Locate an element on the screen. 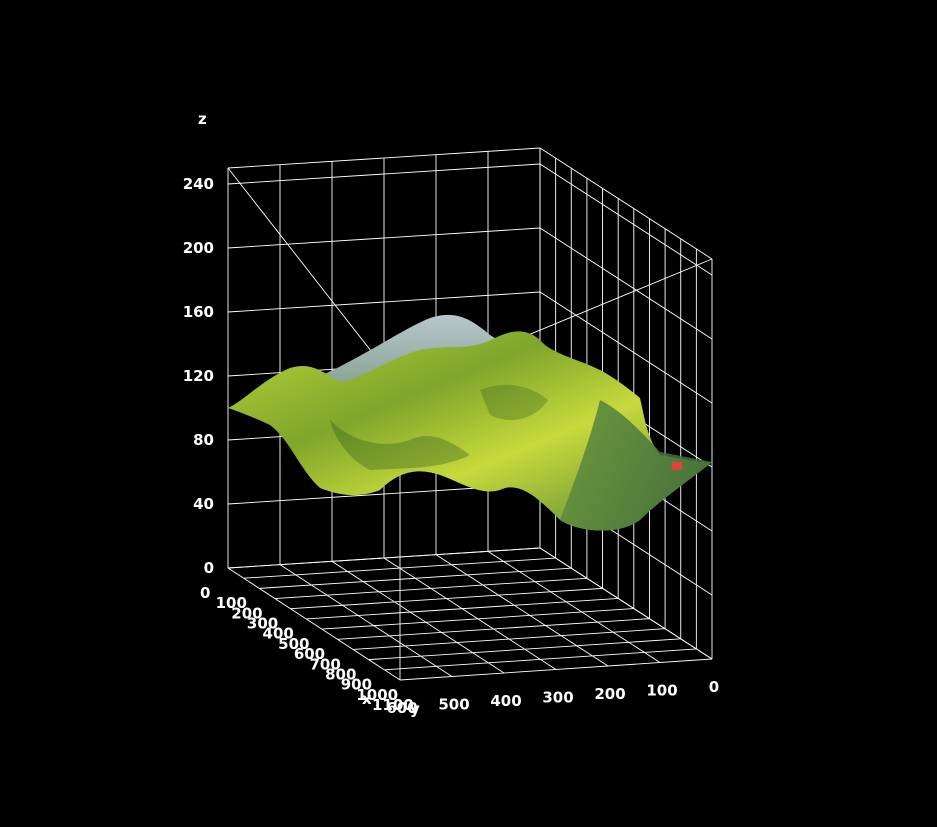 The height and width of the screenshot is (827, 937). z-tick-label: 80 is located at coordinates (203, 440).